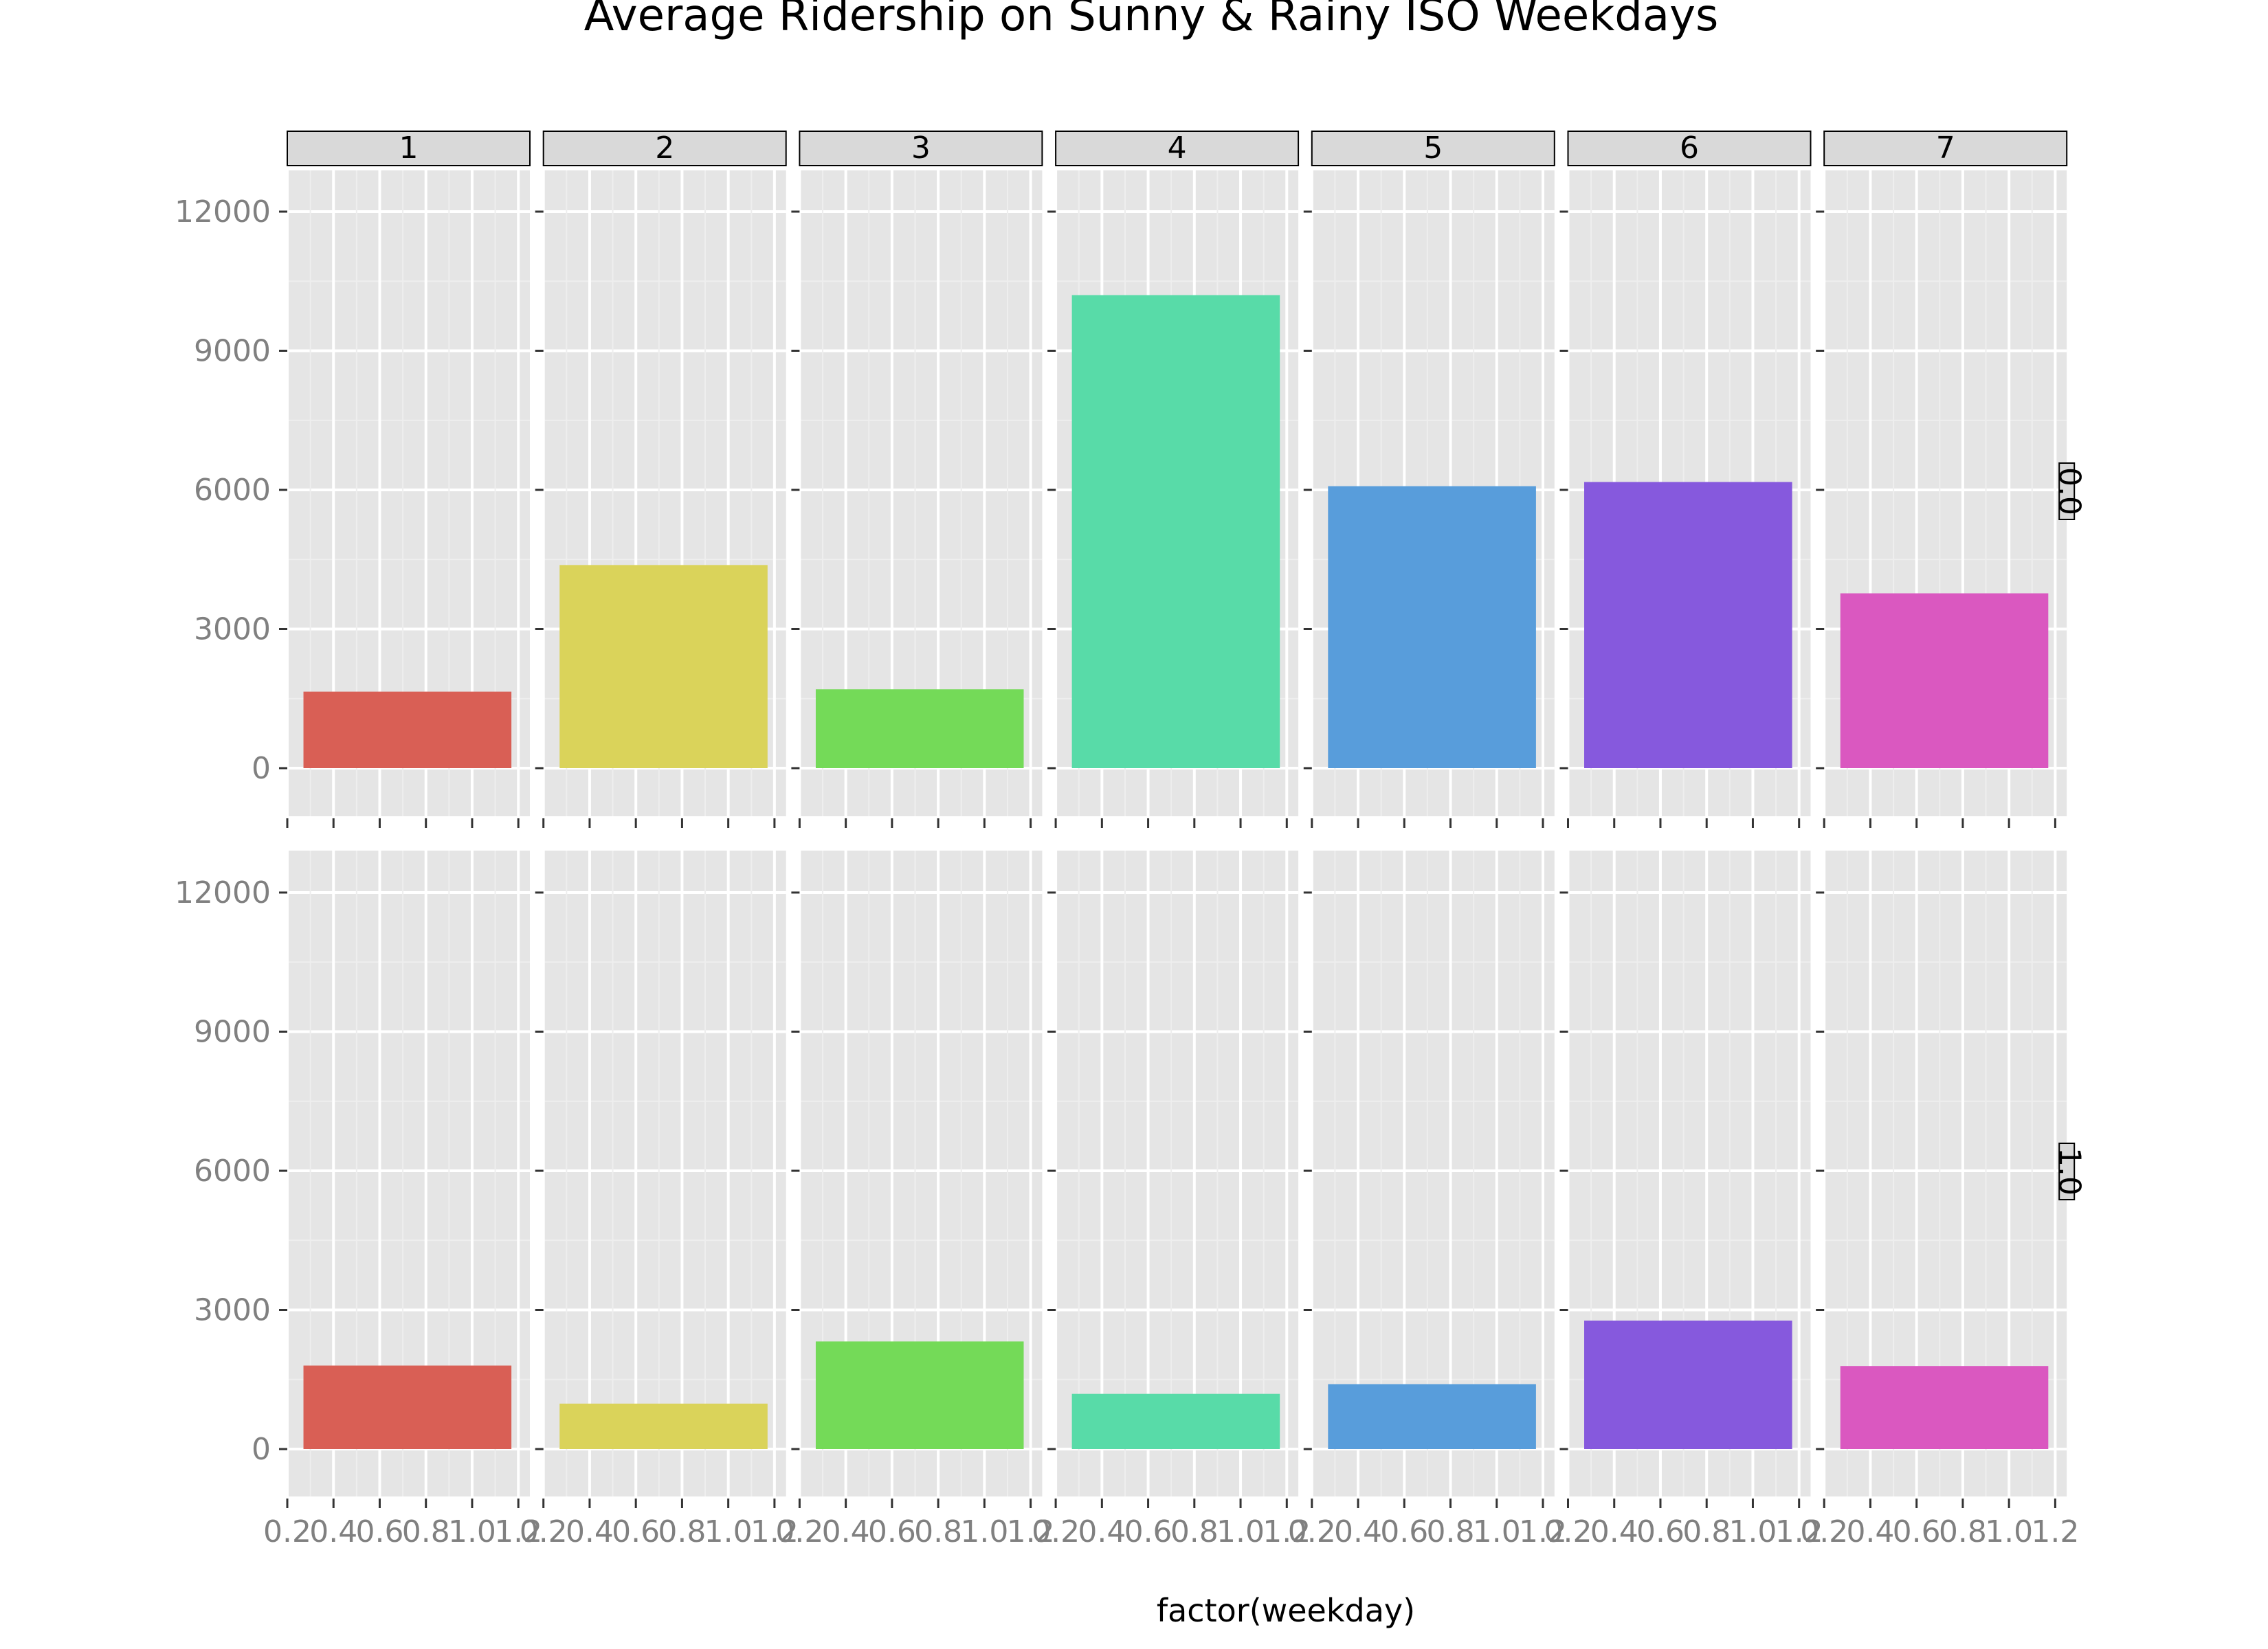 This screenshot has height=1649, width=2268. Describe the element at coordinates (1686, 479) in the screenshot. I see `facet-panel: 6` at that location.